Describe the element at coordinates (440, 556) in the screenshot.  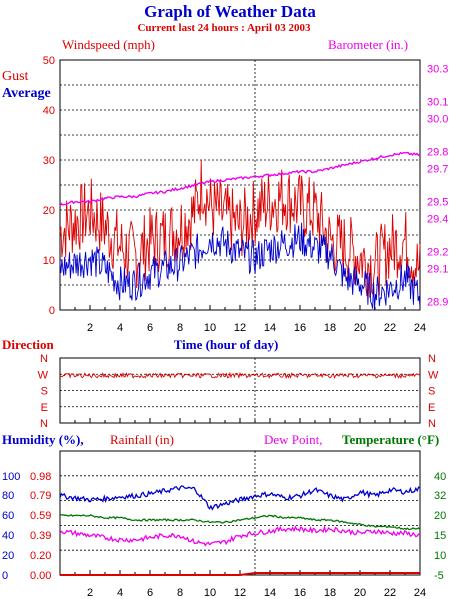
I see `temperature-tick-label: 10` at that location.